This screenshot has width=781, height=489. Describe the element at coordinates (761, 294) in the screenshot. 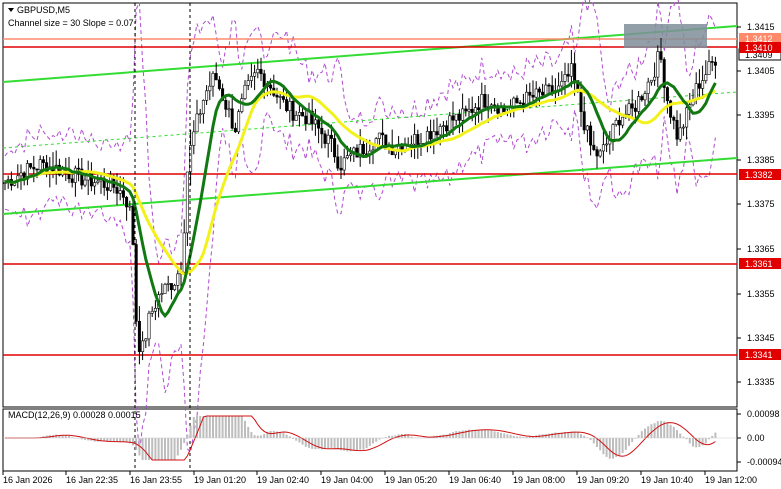

I see `price-tick: 1.3355` at that location.